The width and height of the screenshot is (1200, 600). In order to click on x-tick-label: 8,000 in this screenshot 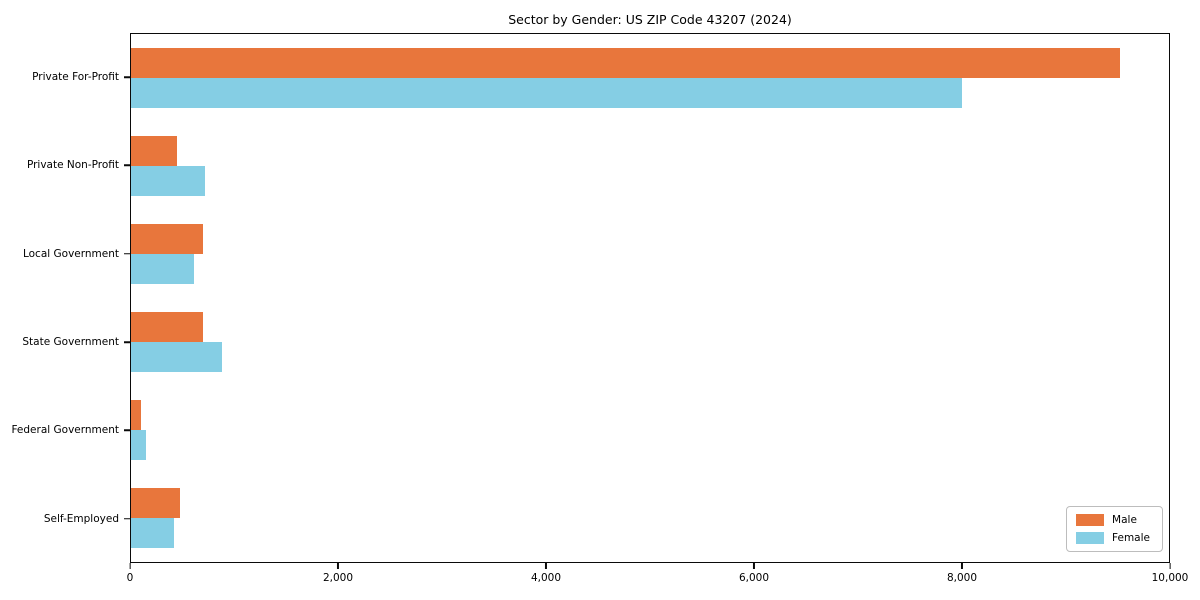, I will do `click(962, 578)`.